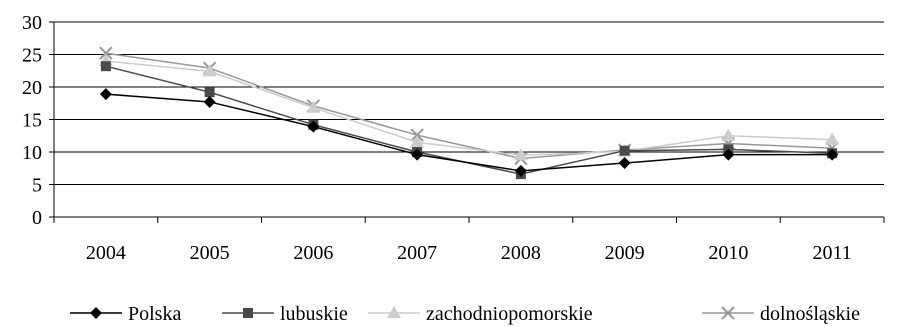 The height and width of the screenshot is (327, 905). I want to click on legend-item: zachodniopomorskie, so click(480, 314).